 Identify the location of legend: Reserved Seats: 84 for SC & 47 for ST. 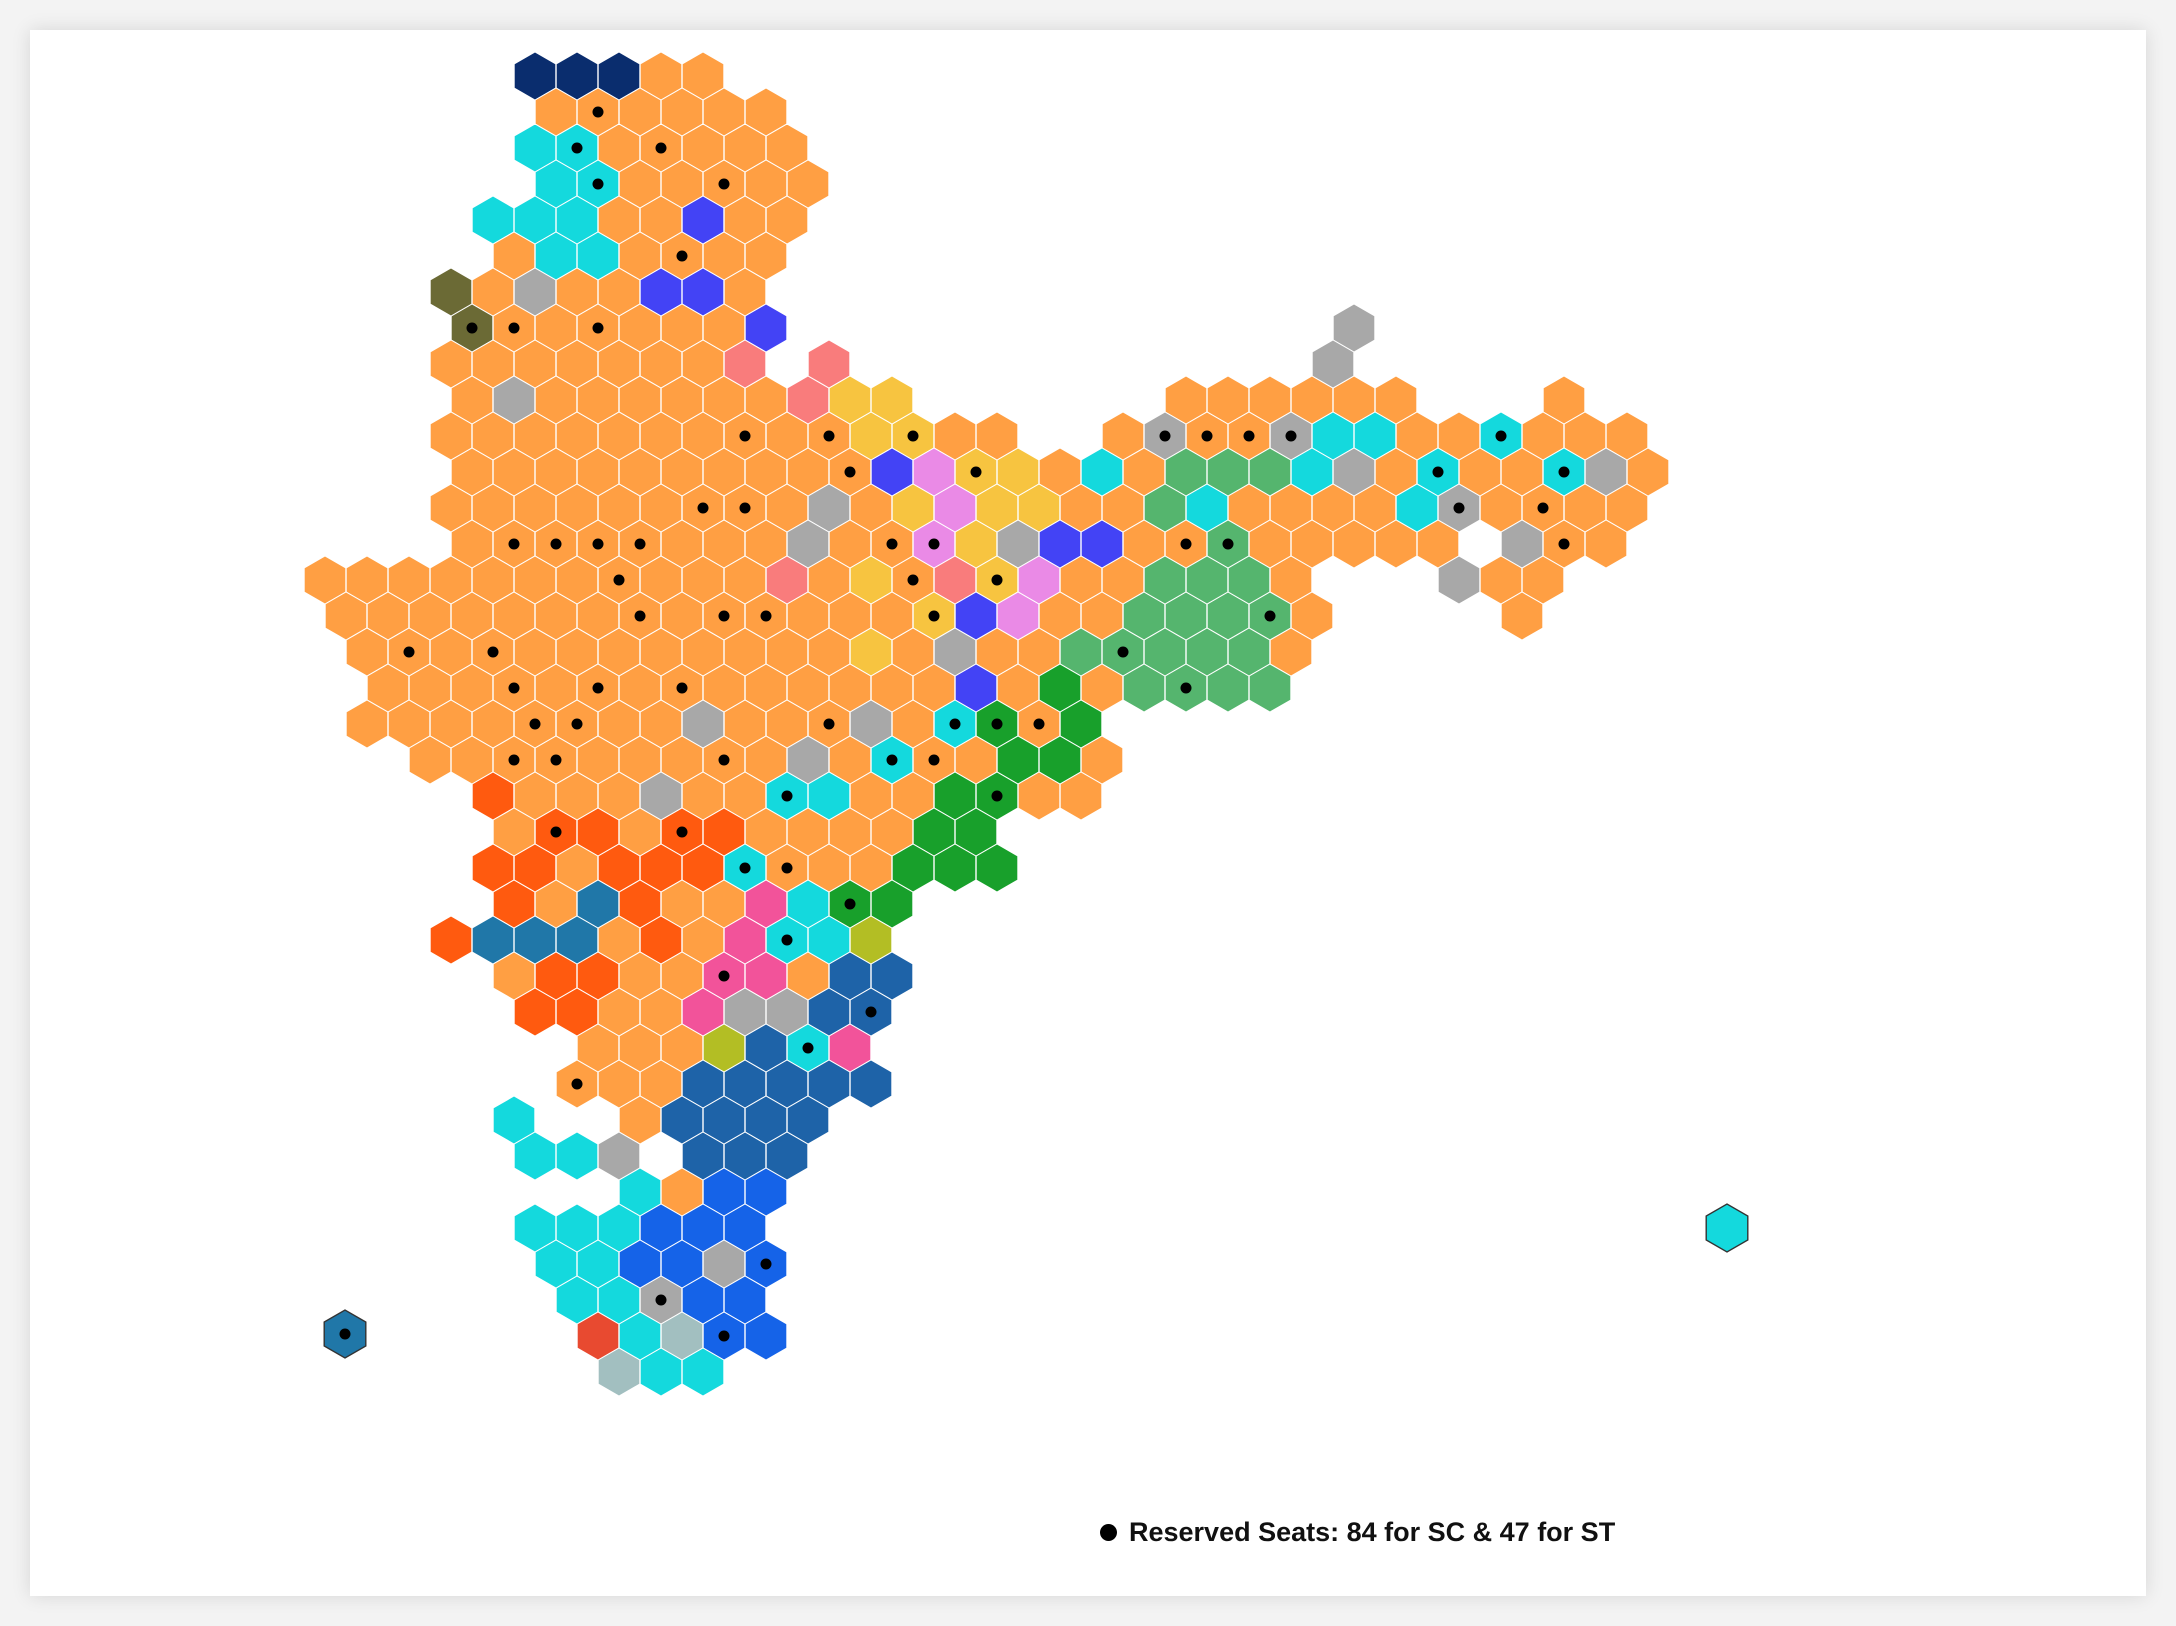
(1357, 1532).